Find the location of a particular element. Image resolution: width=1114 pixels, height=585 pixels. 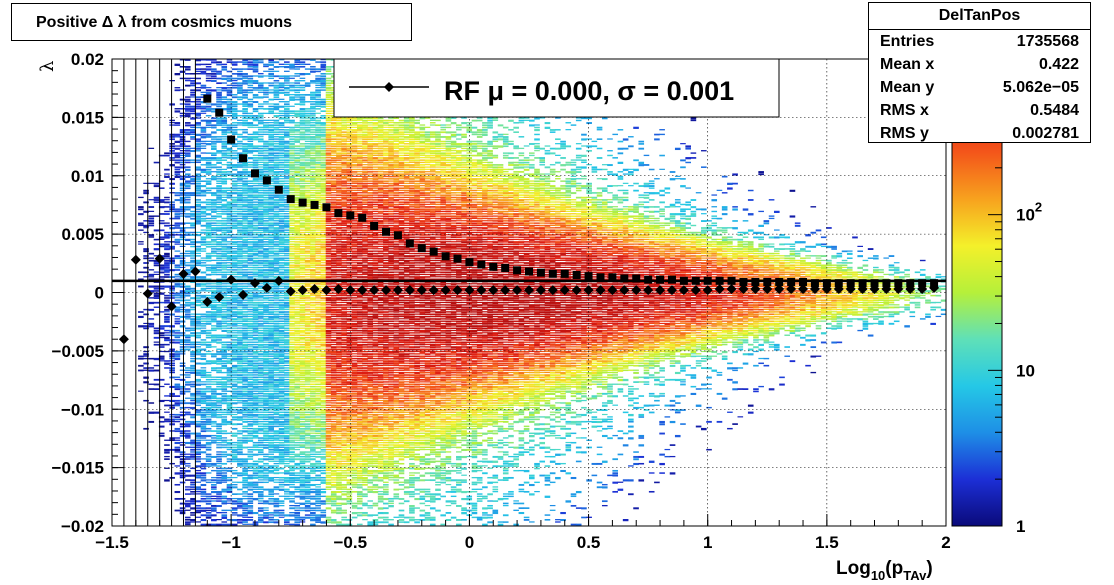

stats-row: RMS x 0.5484 is located at coordinates (979, 110).